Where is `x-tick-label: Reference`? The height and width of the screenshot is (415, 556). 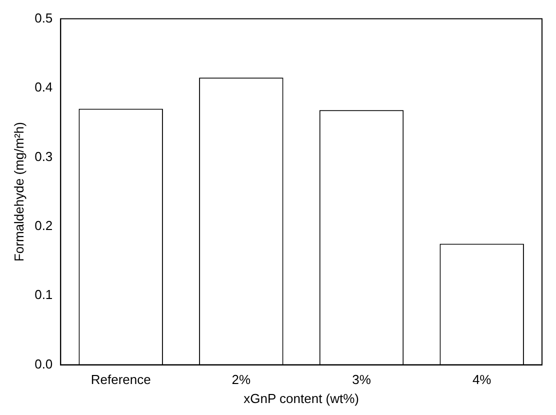 x-tick-label: Reference is located at coordinates (120, 380).